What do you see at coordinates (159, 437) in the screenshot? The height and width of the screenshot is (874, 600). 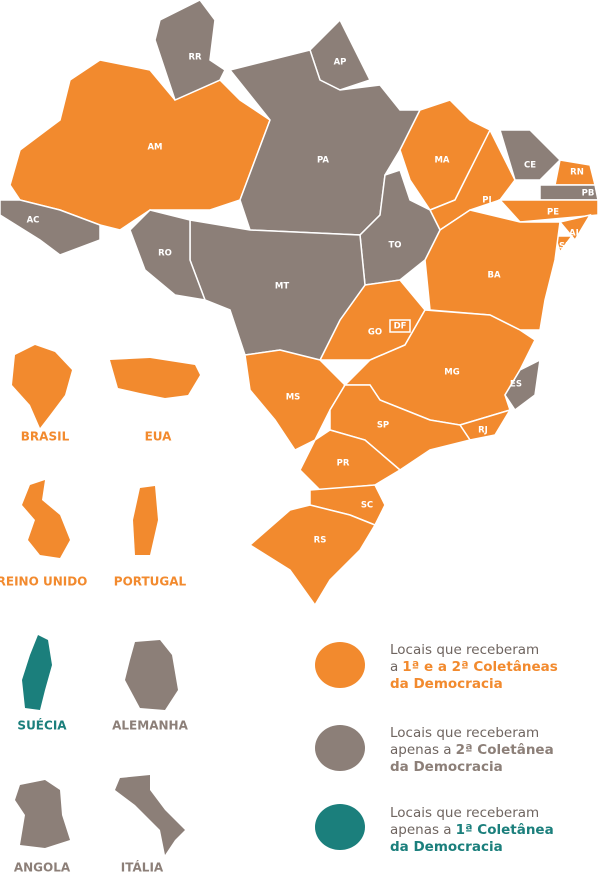 I see `country-label: EUA` at bounding box center [159, 437].